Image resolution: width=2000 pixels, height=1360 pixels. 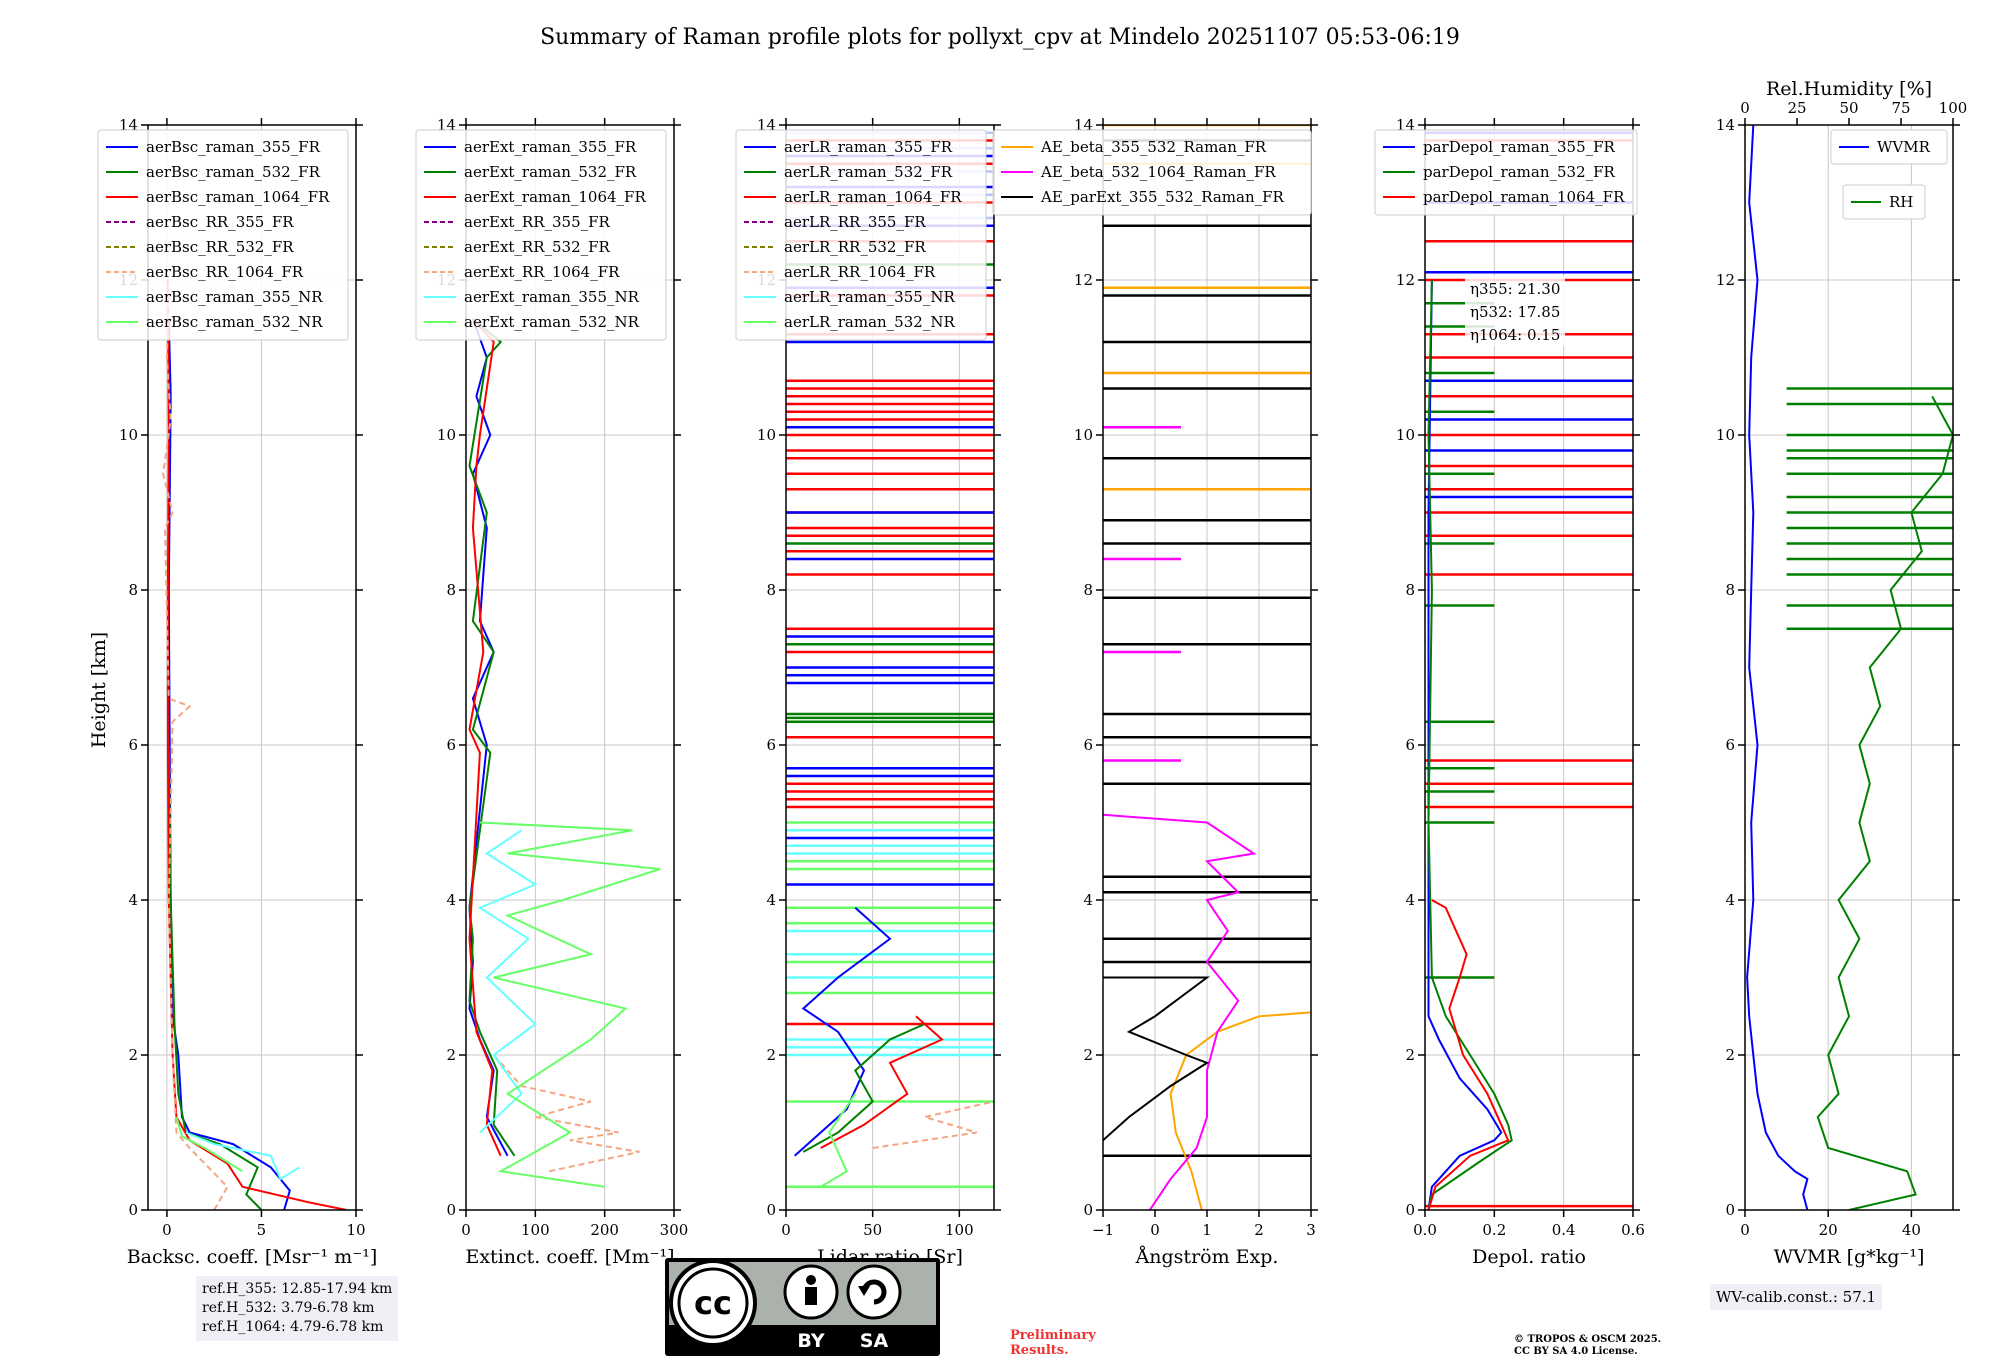 I want to click on series-aerExt_raman_355_NR, so click(x=507, y=981).